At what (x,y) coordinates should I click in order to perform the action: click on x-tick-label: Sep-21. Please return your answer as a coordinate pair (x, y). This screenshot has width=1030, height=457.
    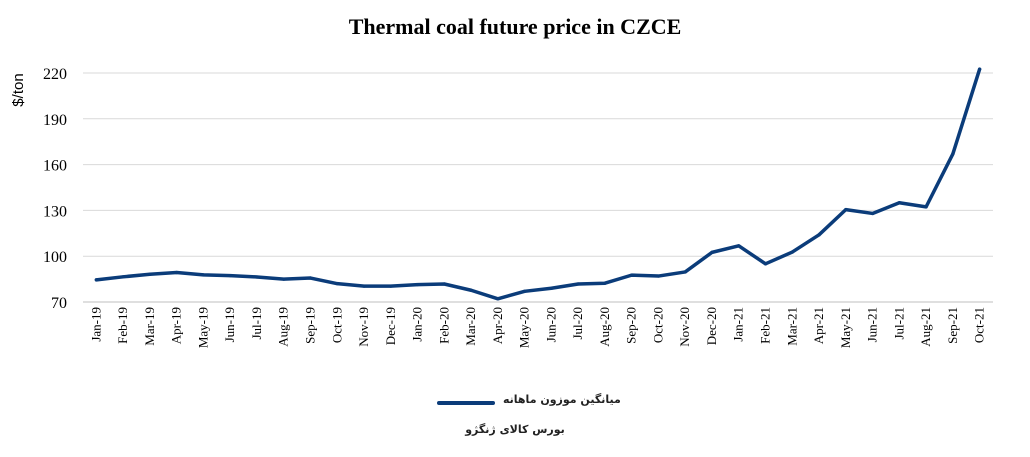
    Looking at the image, I should click on (952, 325).